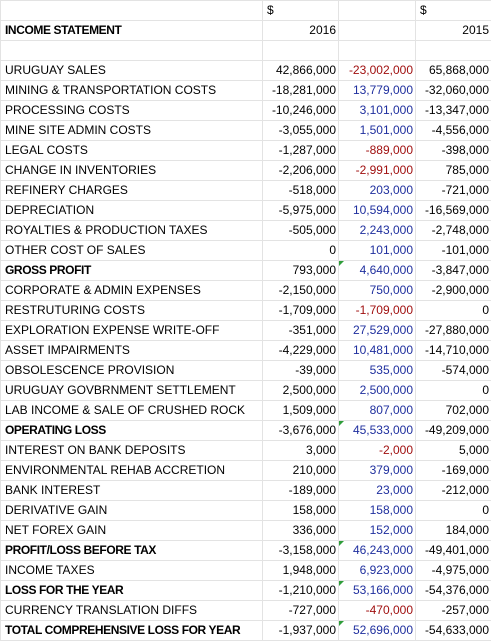 Image resolution: width=491 pixels, height=642 pixels. I want to click on variance-cell: 535,000, so click(377, 370).